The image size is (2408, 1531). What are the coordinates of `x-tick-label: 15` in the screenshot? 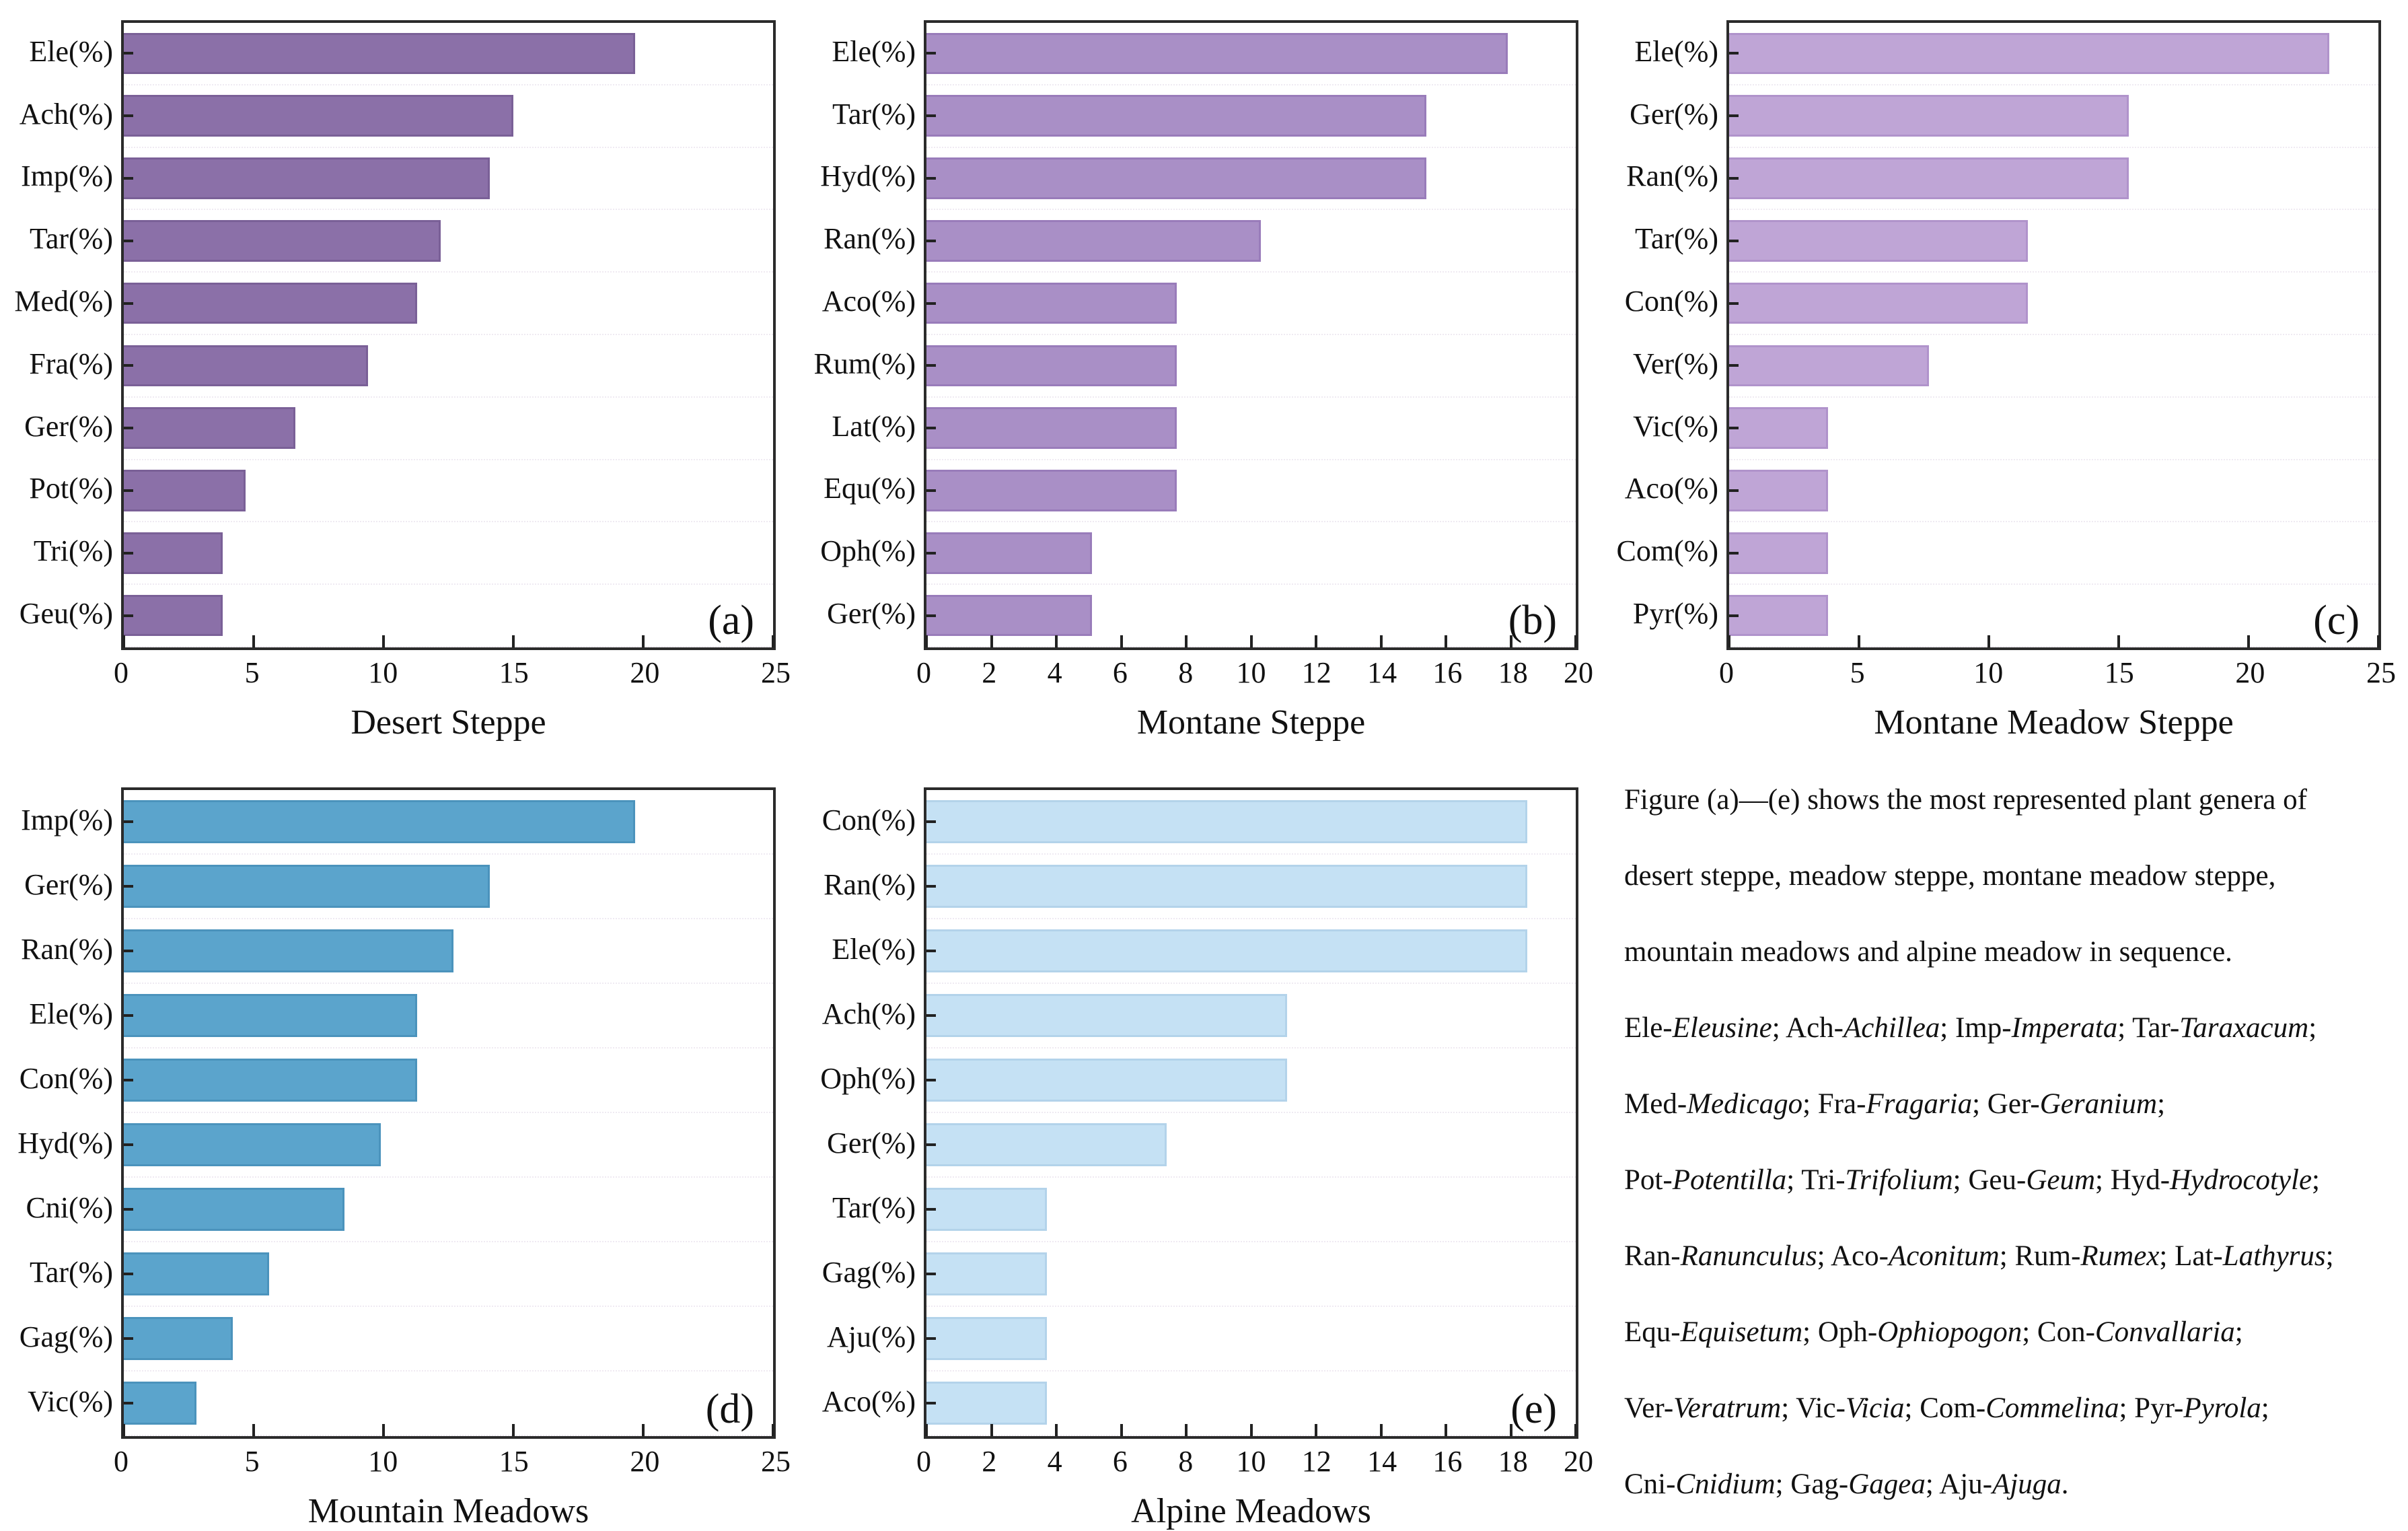 It's located at (2119, 672).